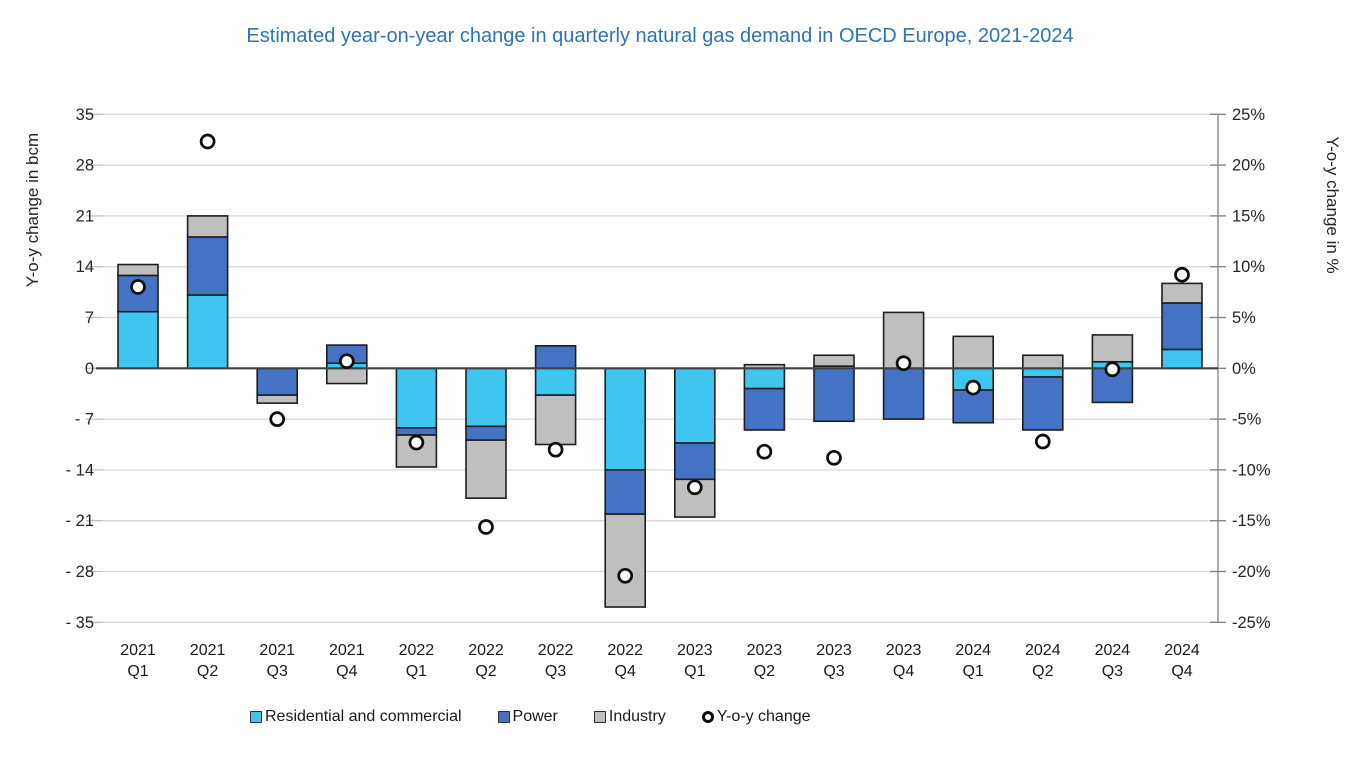 The height and width of the screenshot is (757, 1357). I want to click on right-axis-tick-label: 10%, so click(1248, 267).